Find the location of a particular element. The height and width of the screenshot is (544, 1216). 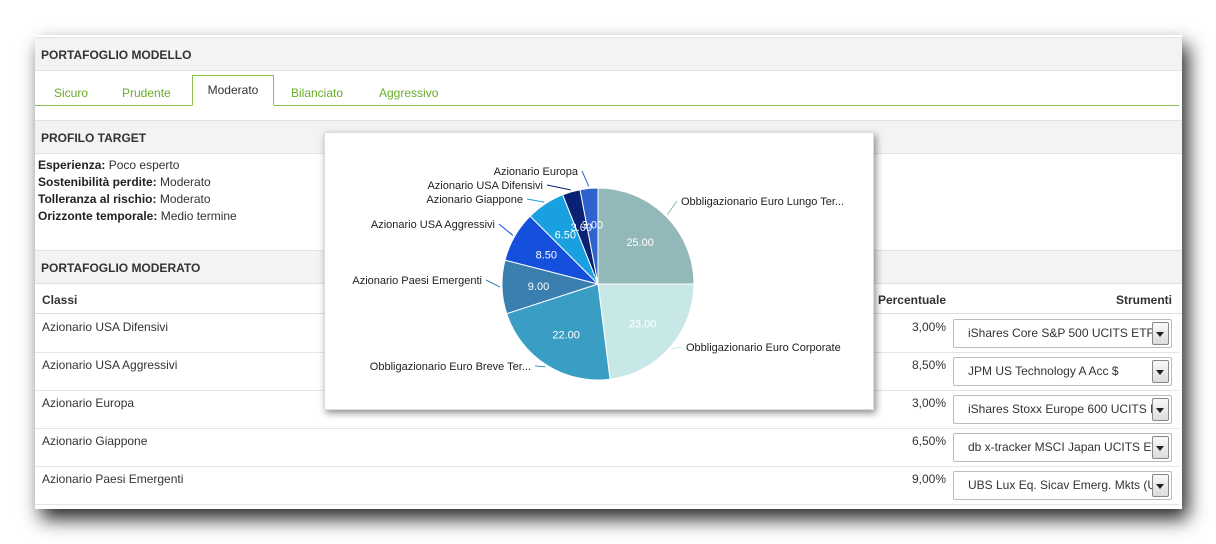

strumento-select: iShares Core S&P 500 UCITS ETF is located at coordinates (1062, 333).